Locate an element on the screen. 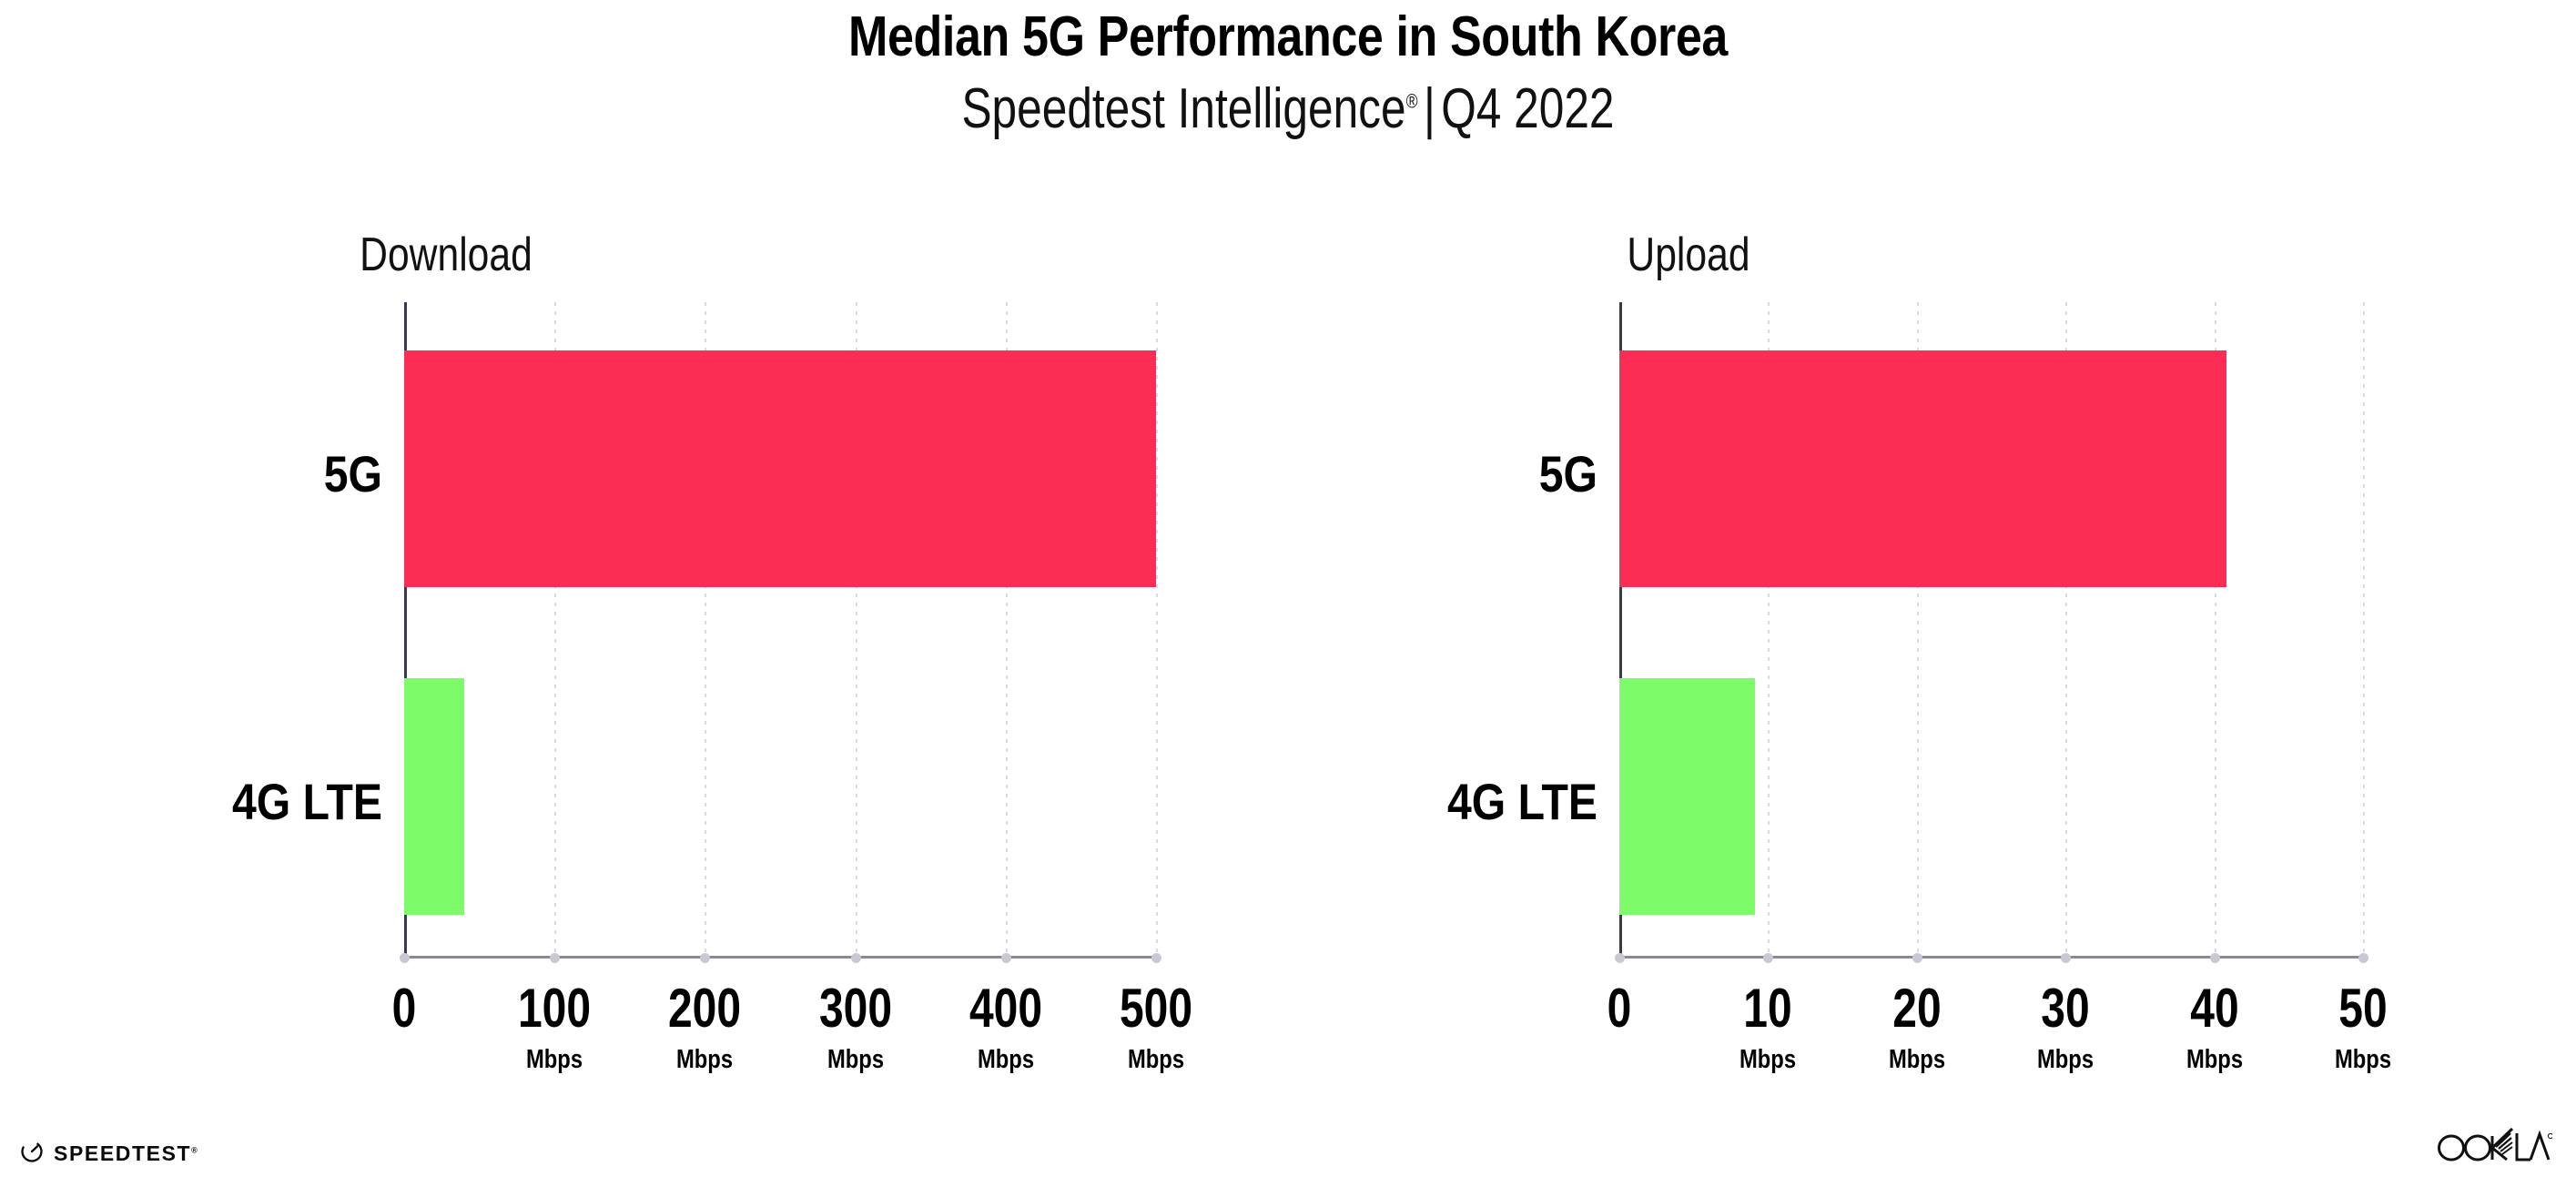  tick-label-download-300: 300 Mbps is located at coordinates (856, 1027).